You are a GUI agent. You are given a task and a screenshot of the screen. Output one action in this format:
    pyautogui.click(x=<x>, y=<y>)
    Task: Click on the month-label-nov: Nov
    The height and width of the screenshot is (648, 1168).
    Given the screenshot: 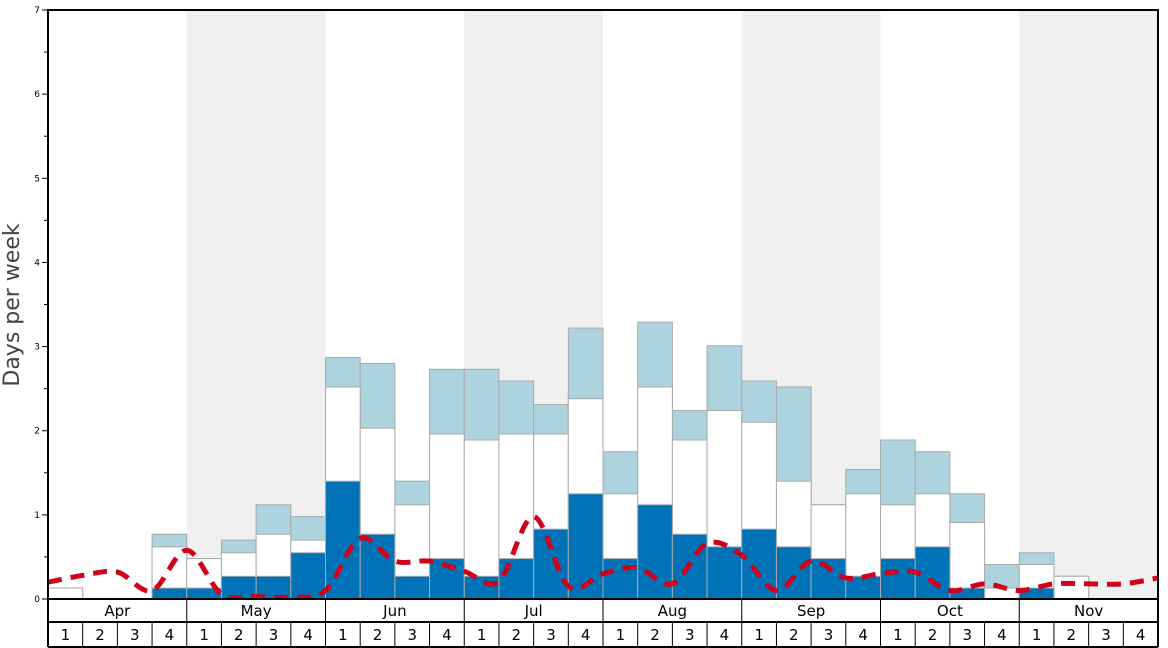 What is the action you would take?
    pyautogui.click(x=1088, y=611)
    